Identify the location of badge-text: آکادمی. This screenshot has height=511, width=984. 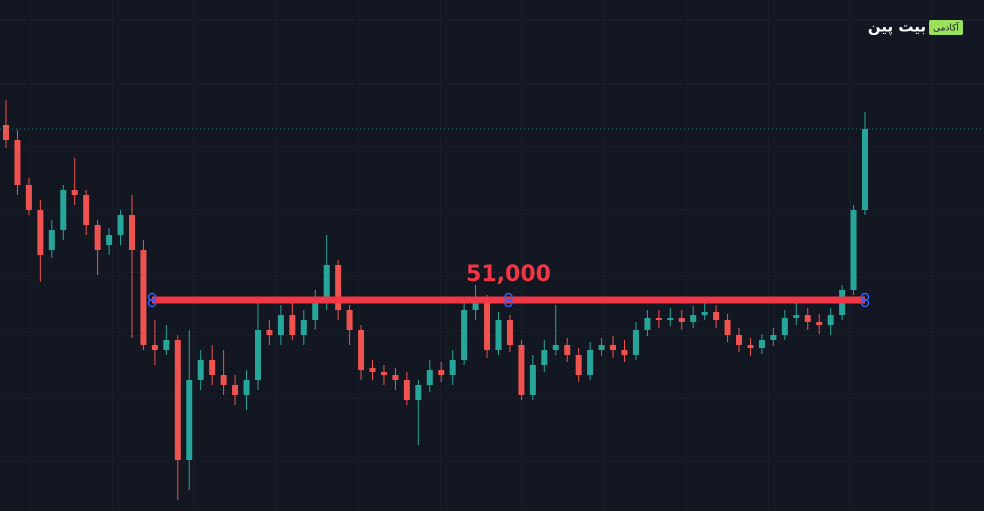
(946, 28).